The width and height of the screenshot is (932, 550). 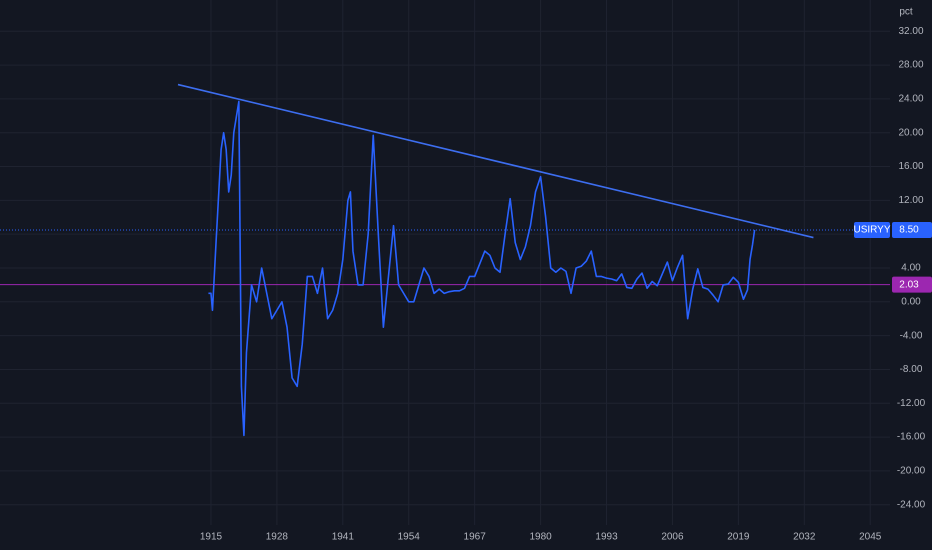 I want to click on y-tick-label: 32.00, so click(x=910, y=31).